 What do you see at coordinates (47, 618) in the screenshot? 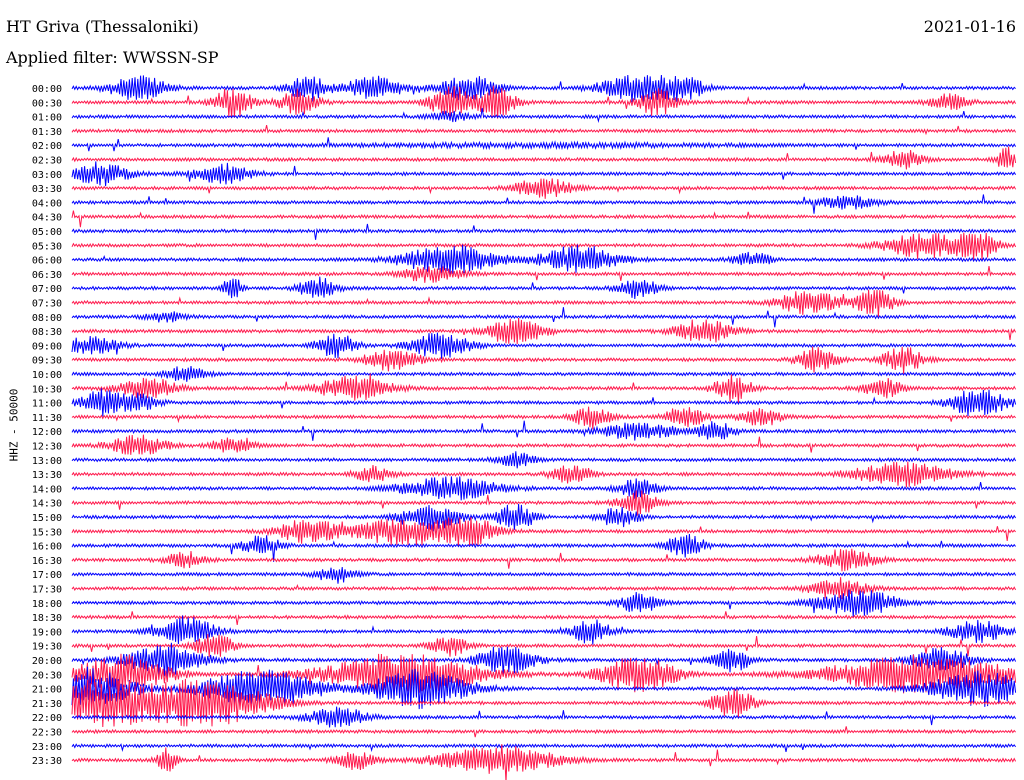
I see `tick-label-37: 18:30` at bounding box center [47, 618].